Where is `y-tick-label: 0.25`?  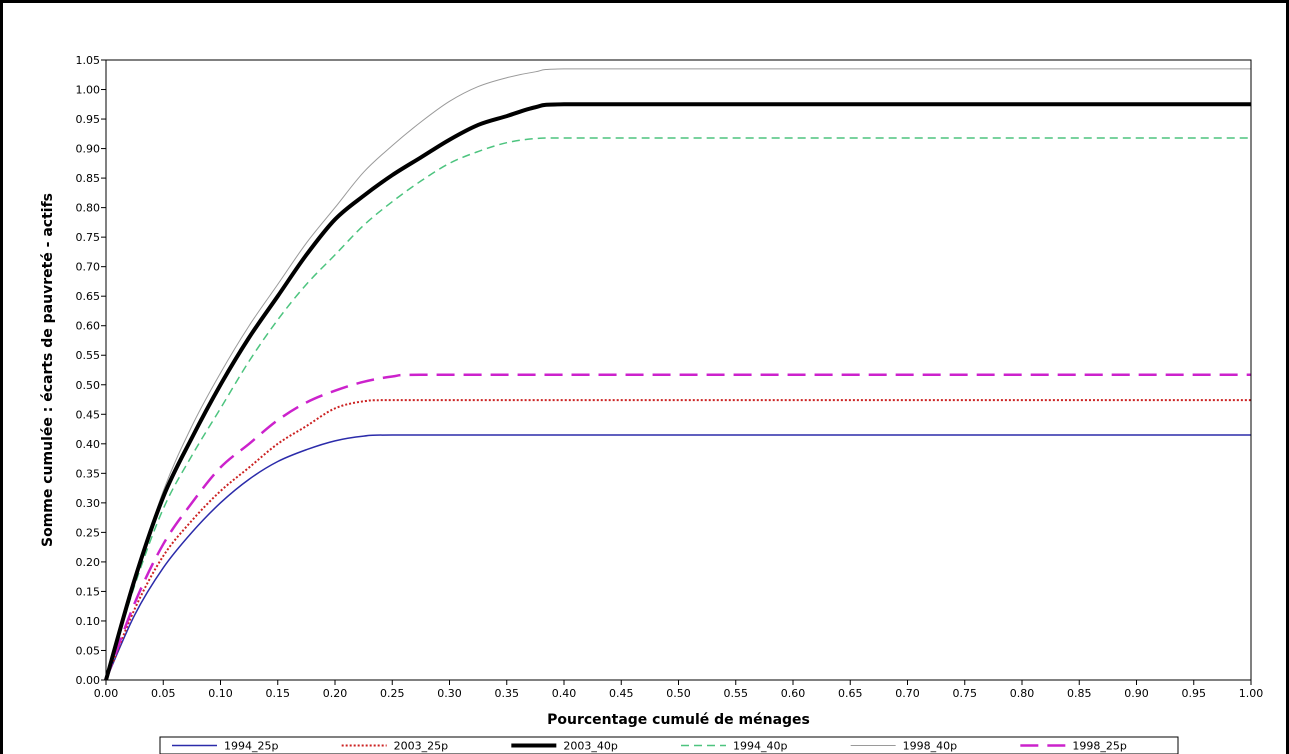
y-tick-label: 0.25 is located at coordinates (88, 532).